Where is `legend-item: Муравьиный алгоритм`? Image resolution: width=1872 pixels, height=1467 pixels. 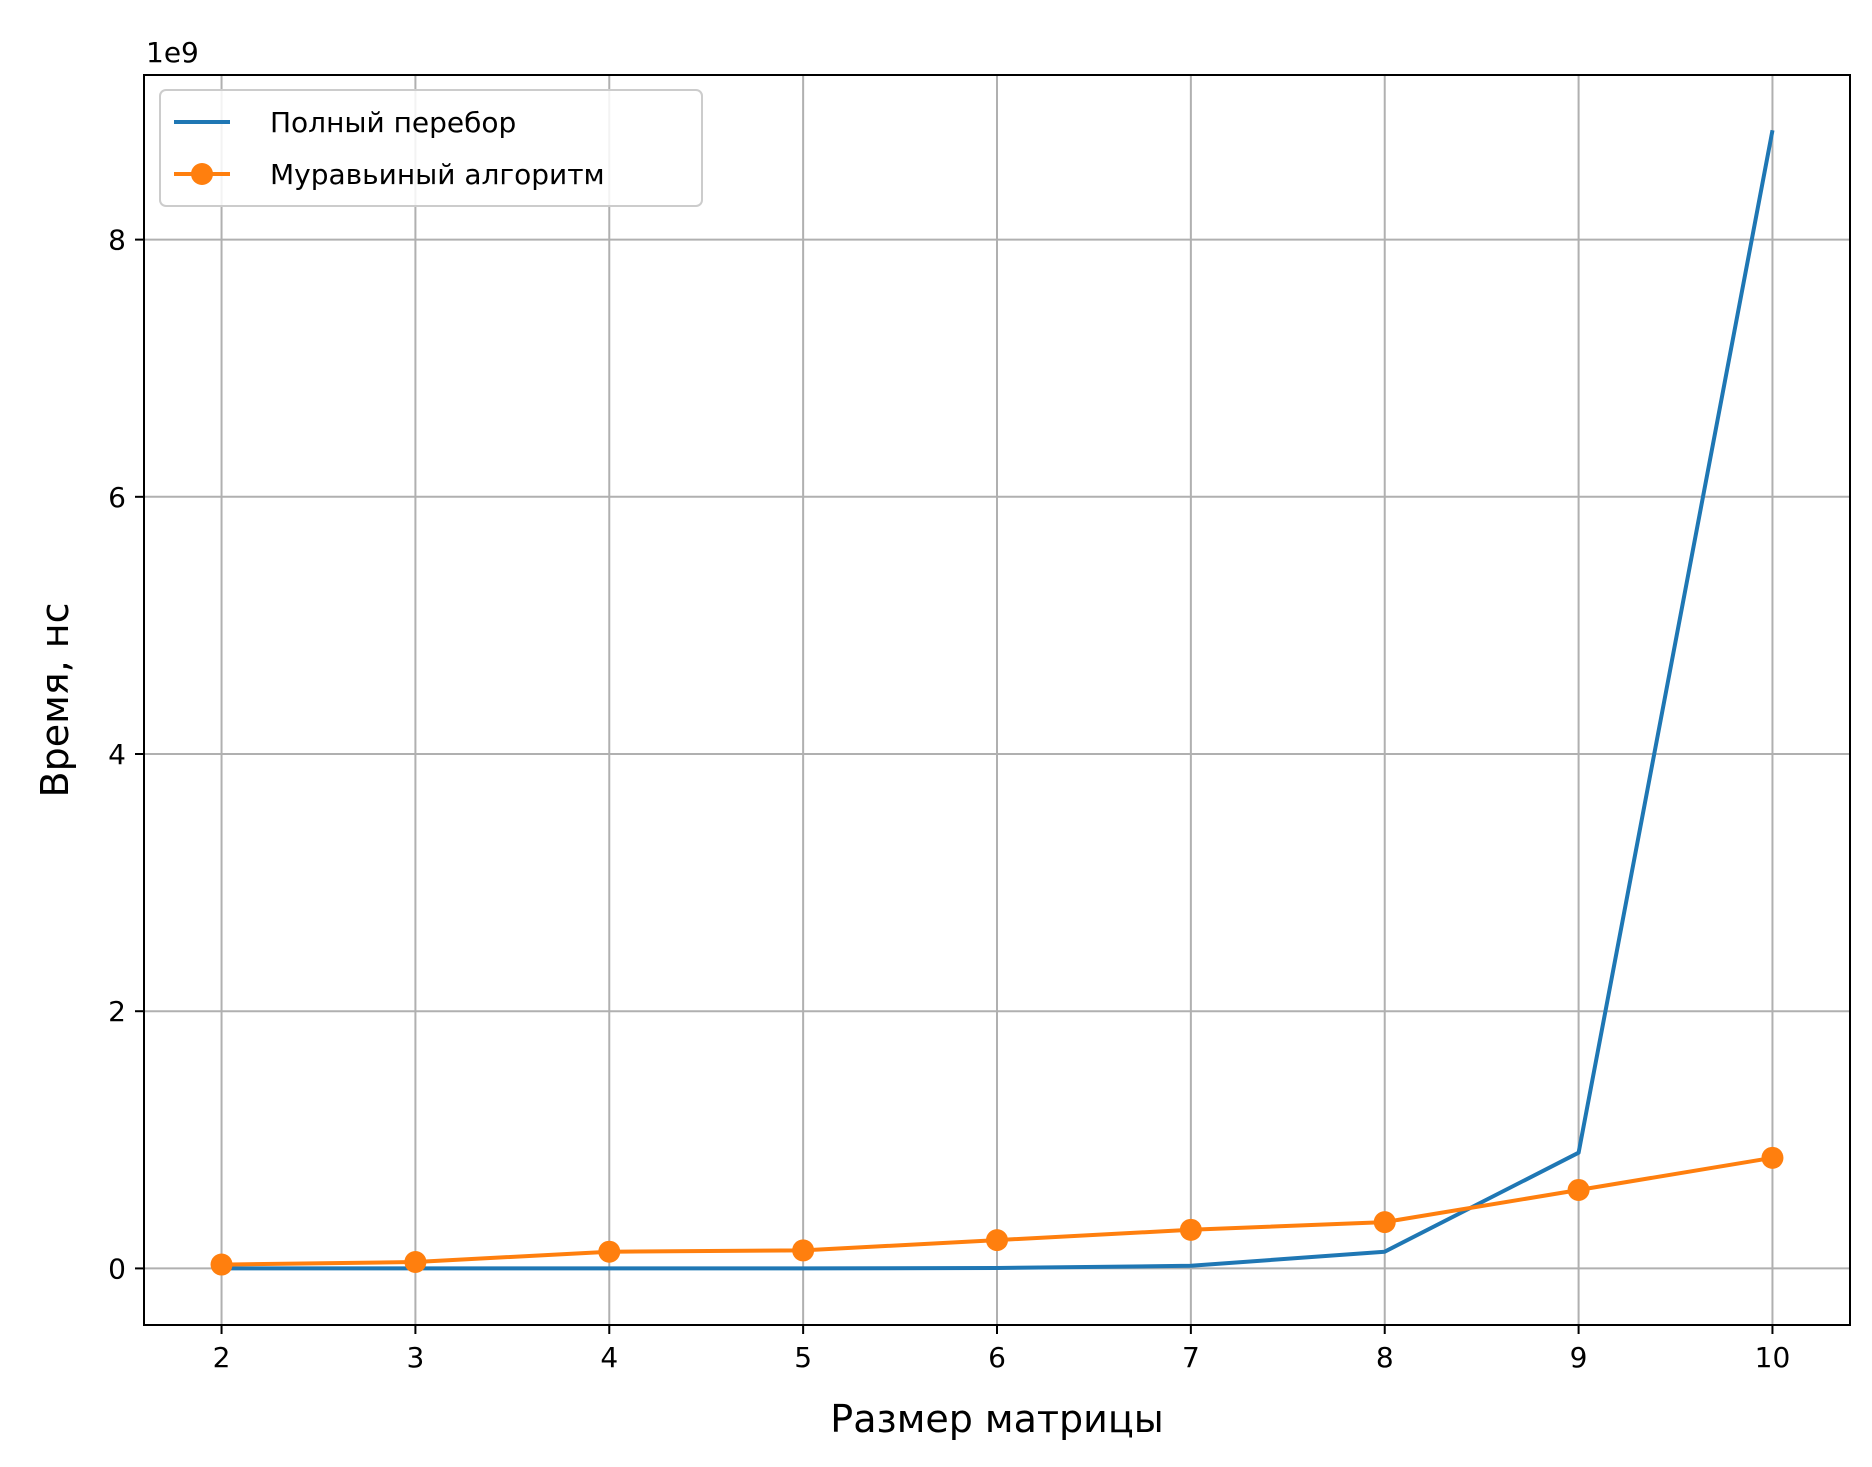
legend-item: Муравьиный алгоритм is located at coordinates (389, 174).